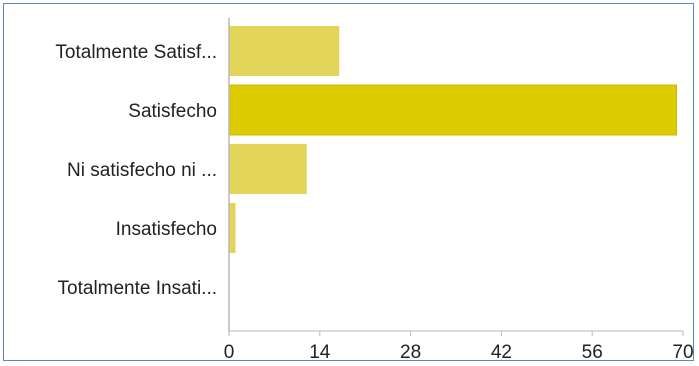 Image resolution: width=699 pixels, height=366 pixels. Describe the element at coordinates (172, 111) in the screenshot. I see `category-label-1: Satisfecho` at that location.